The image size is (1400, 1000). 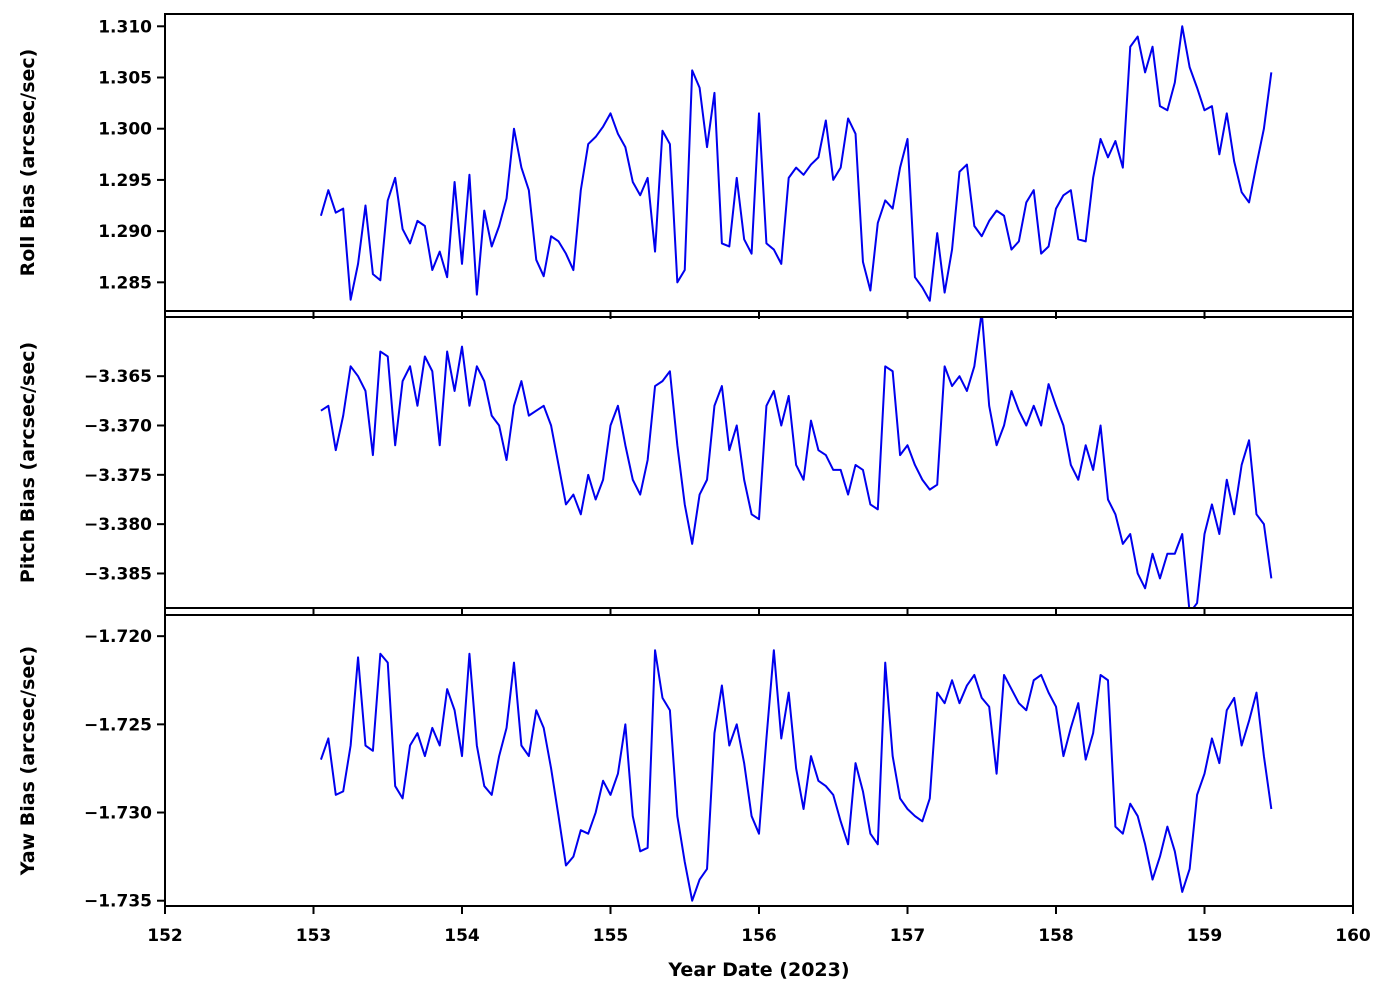 I want to click on y-tick-label: 1.285, so click(x=125, y=283).